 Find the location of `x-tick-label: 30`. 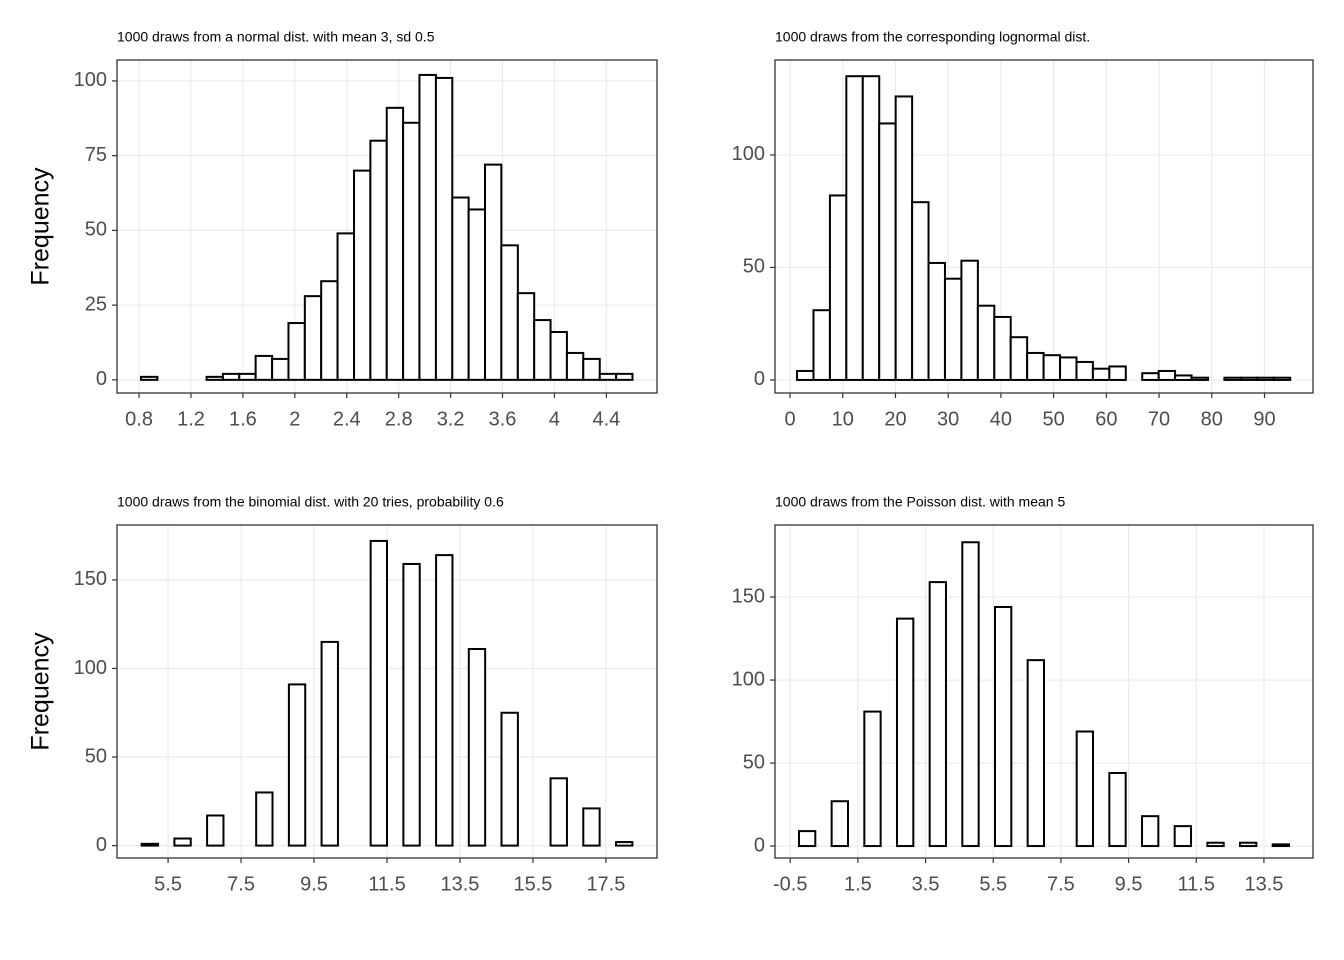

x-tick-label: 30 is located at coordinates (948, 419).